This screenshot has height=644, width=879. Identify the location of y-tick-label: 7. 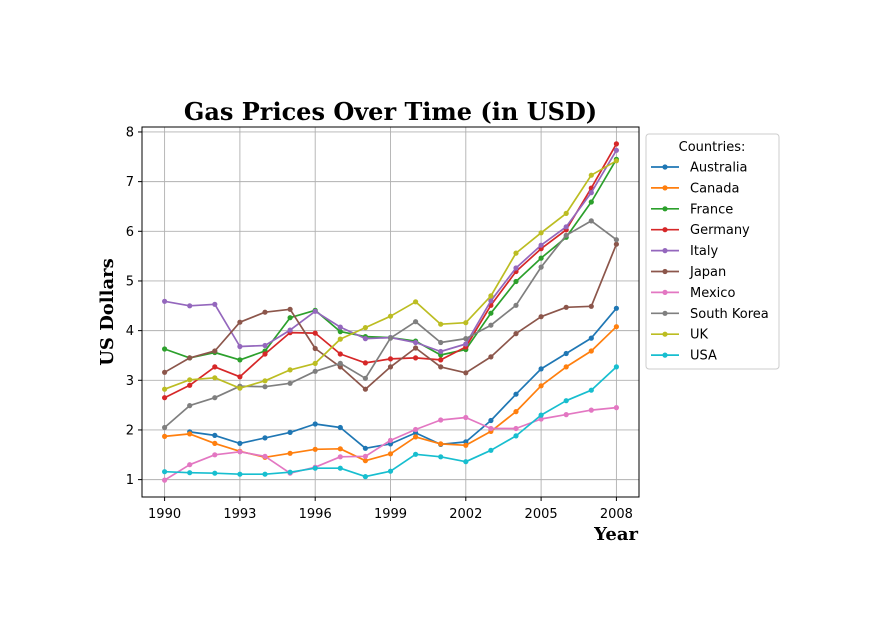
(130, 182).